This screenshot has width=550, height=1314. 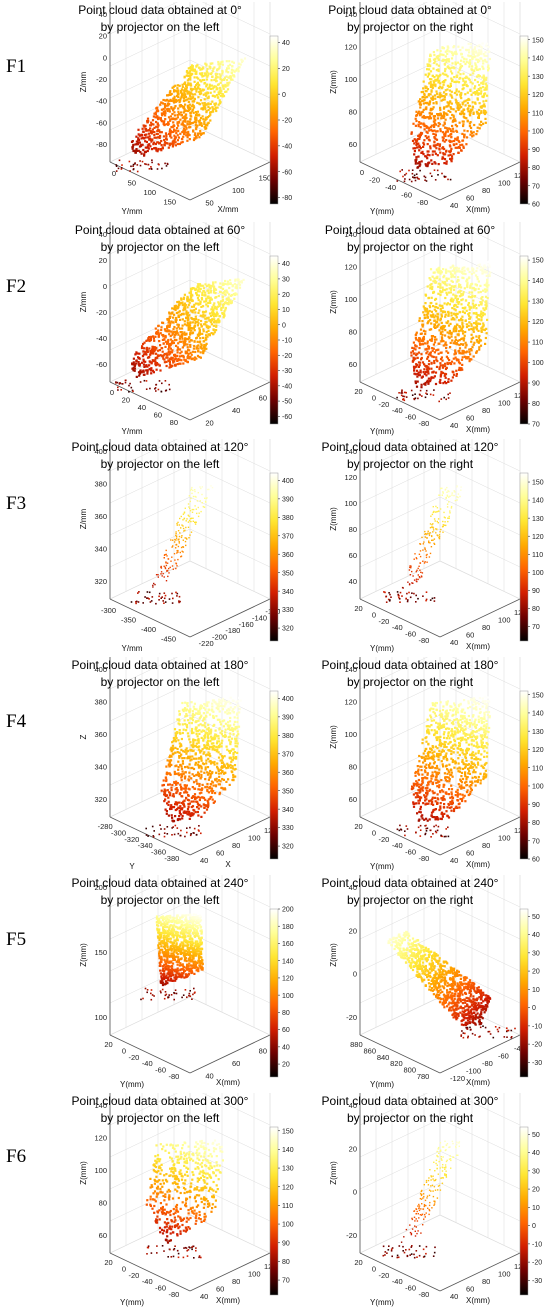 What do you see at coordinates (350, 477) in the screenshot?
I see `z-tick-label: 120` at bounding box center [350, 477].